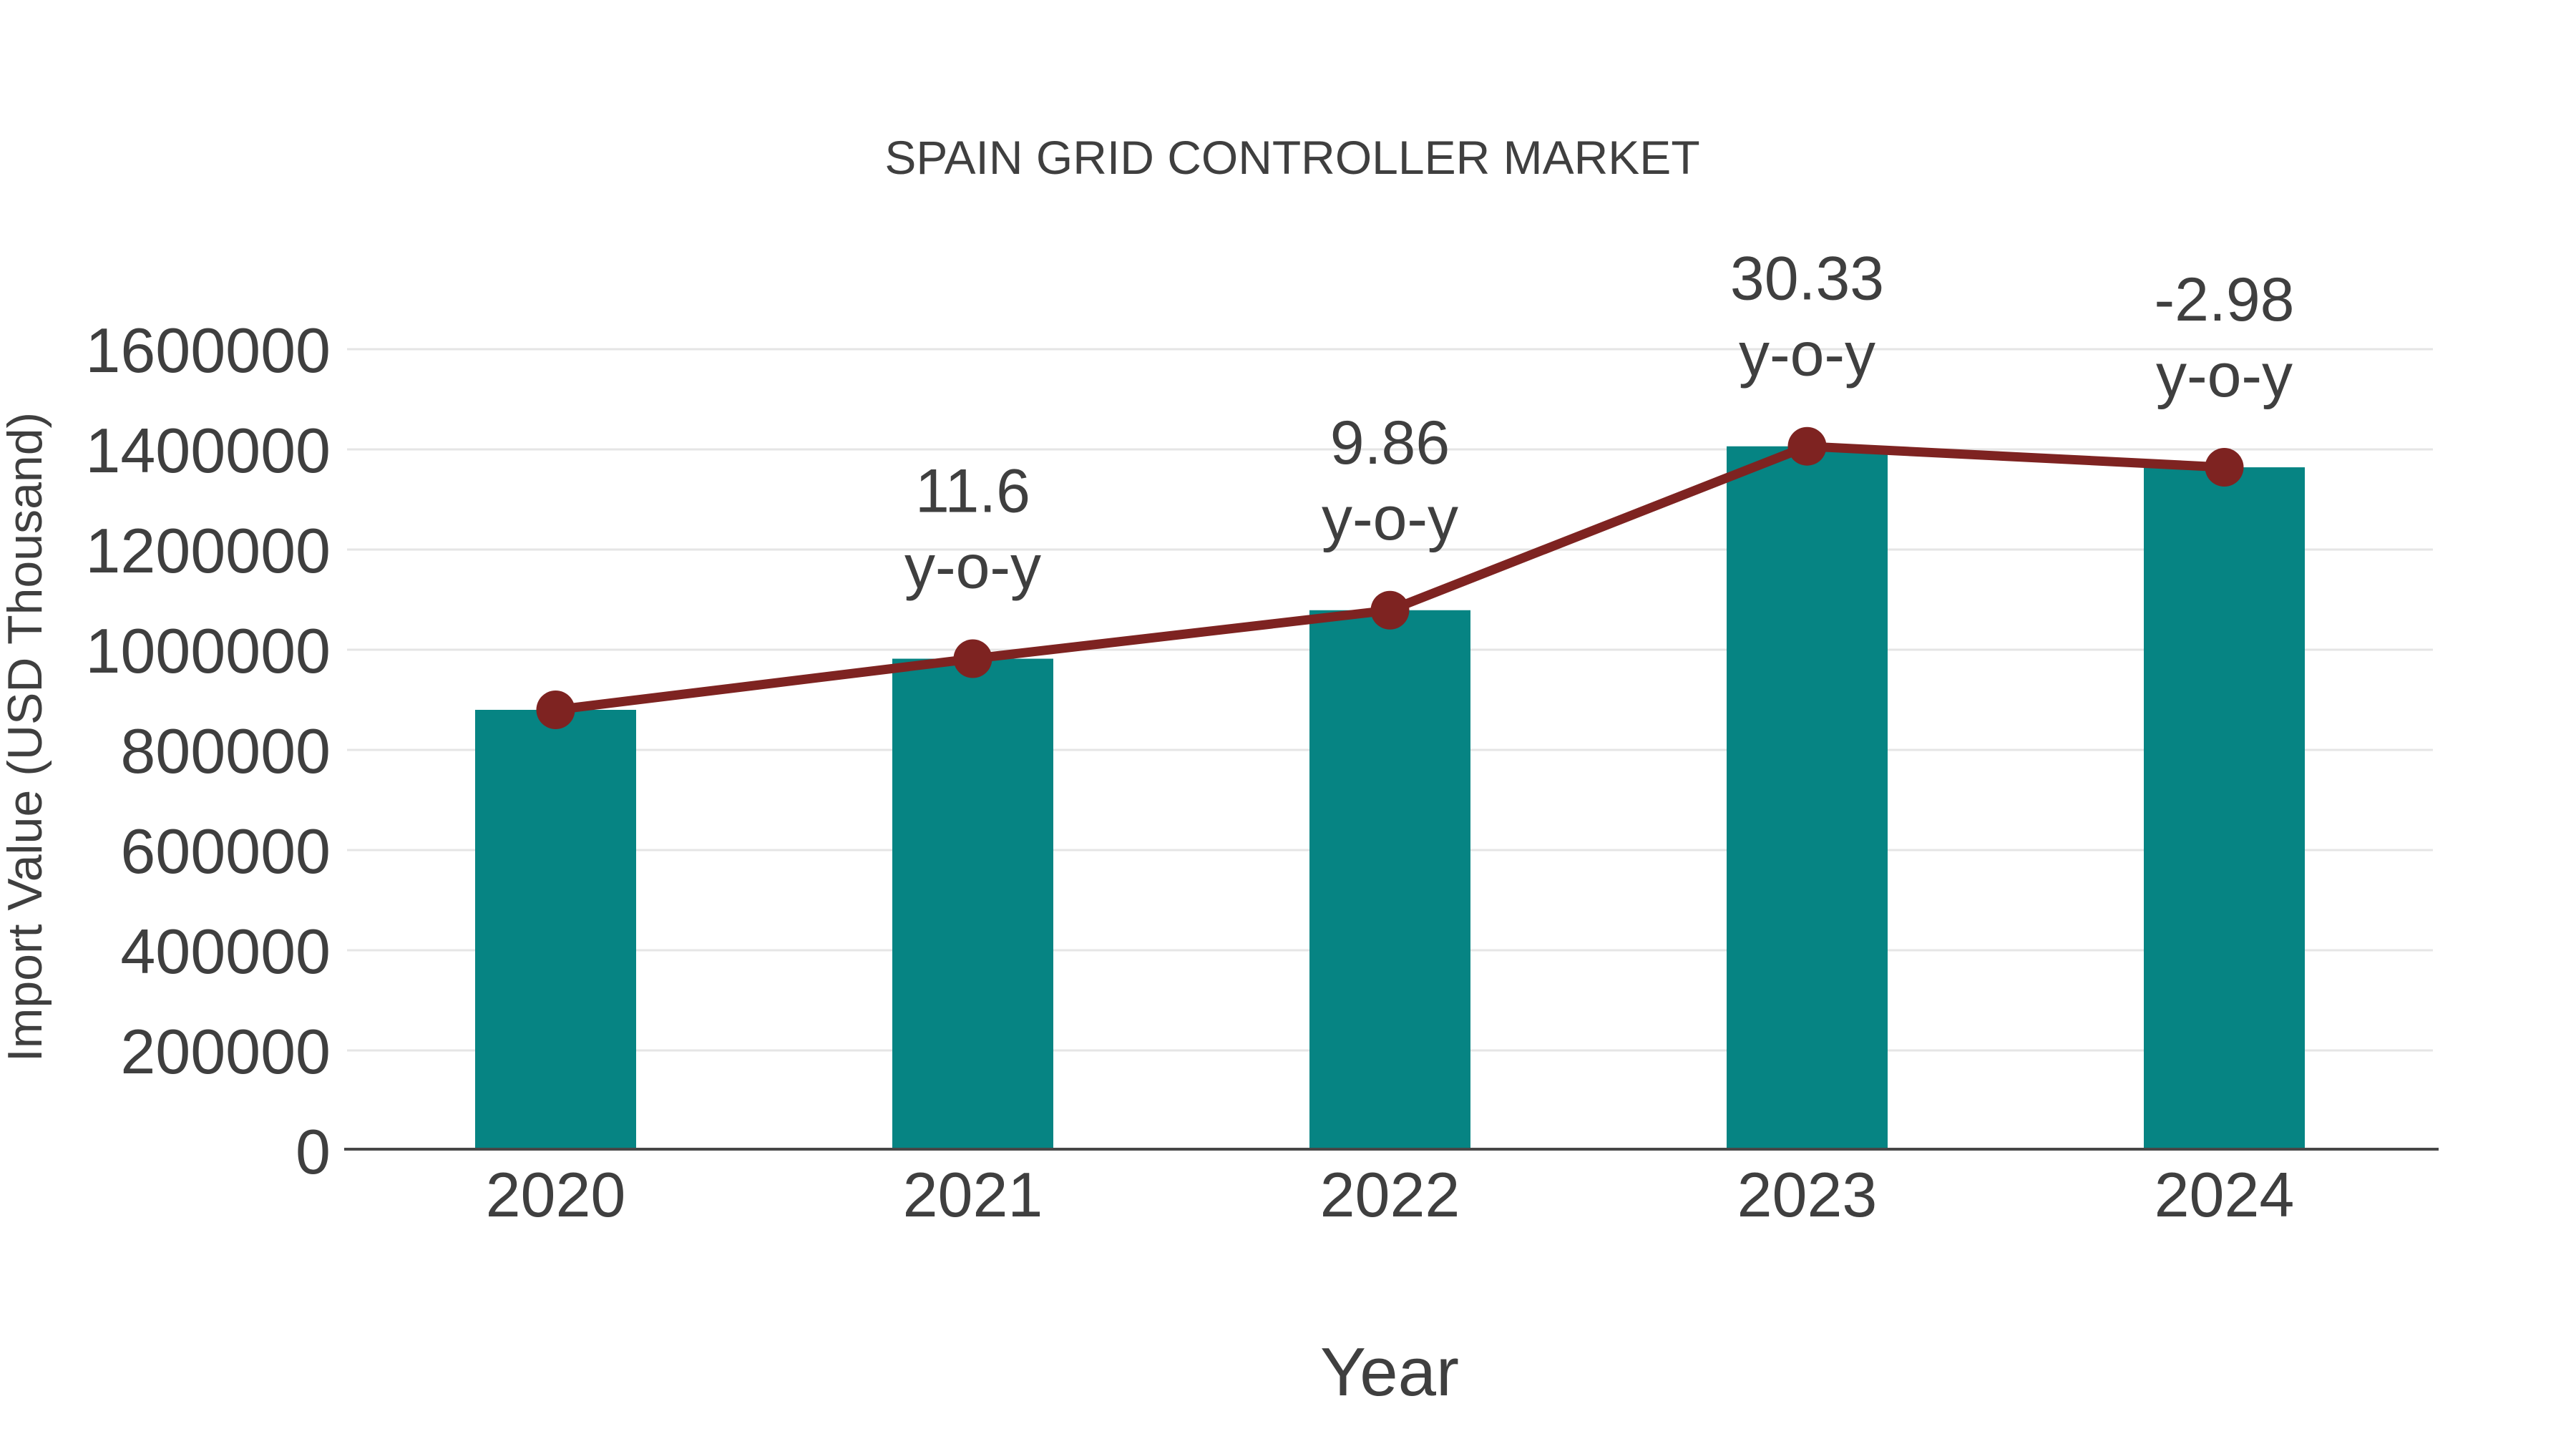 The width and height of the screenshot is (2576, 1449). Describe the element at coordinates (1389, 1372) in the screenshot. I see `x-axis-title: Year` at that location.